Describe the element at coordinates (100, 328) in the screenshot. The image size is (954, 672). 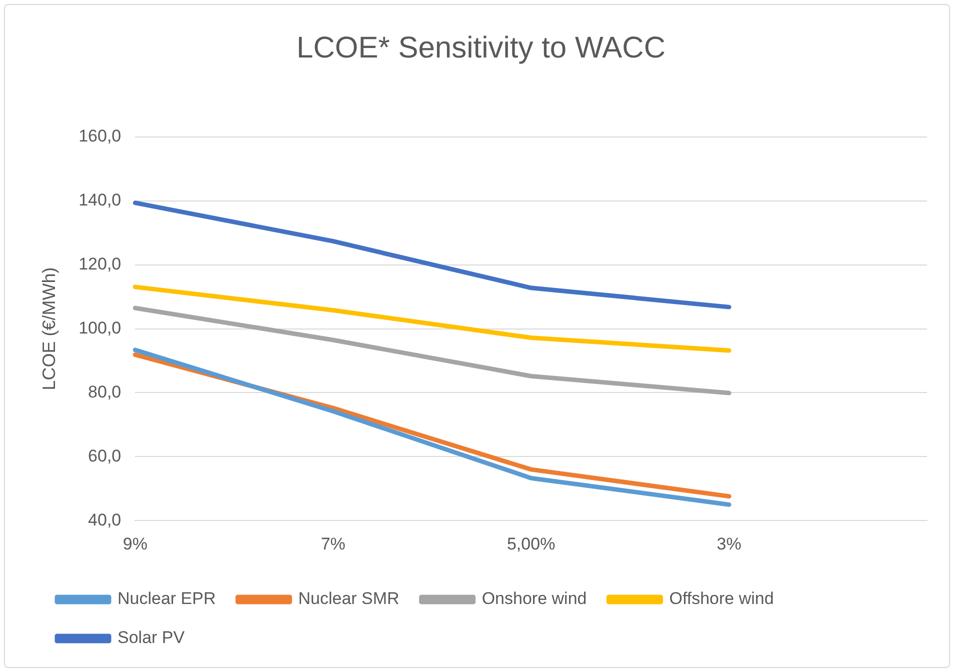
I see `y-tick-label: 100,0` at that location.